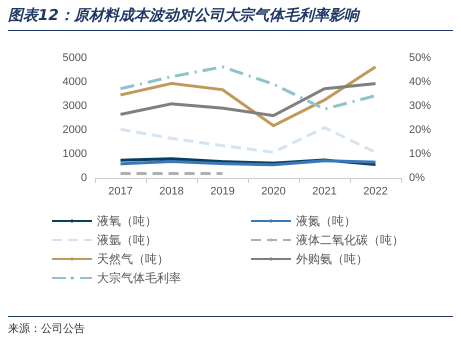  I want to click on source-note: 来源：公司公告, so click(230, 326).